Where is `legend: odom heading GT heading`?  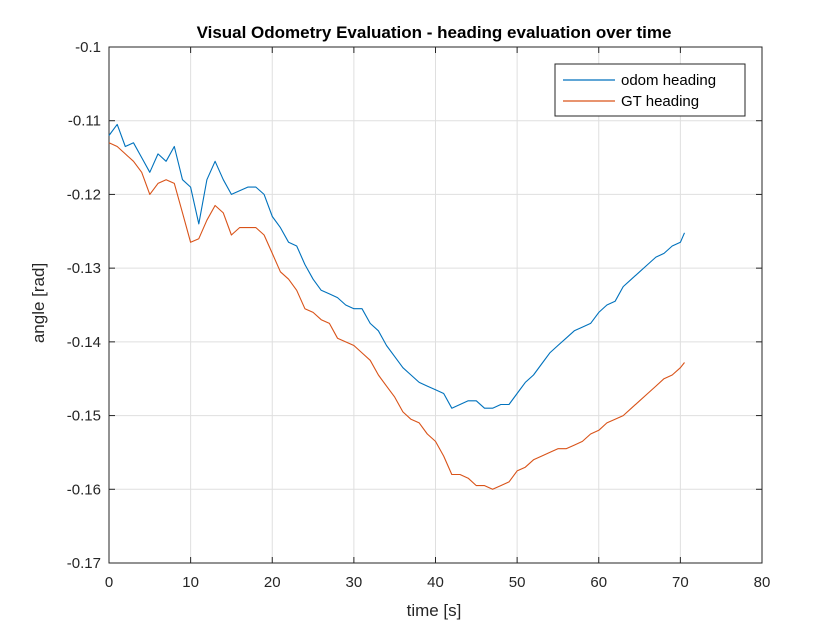
legend: odom heading GT heading is located at coordinates (650, 90).